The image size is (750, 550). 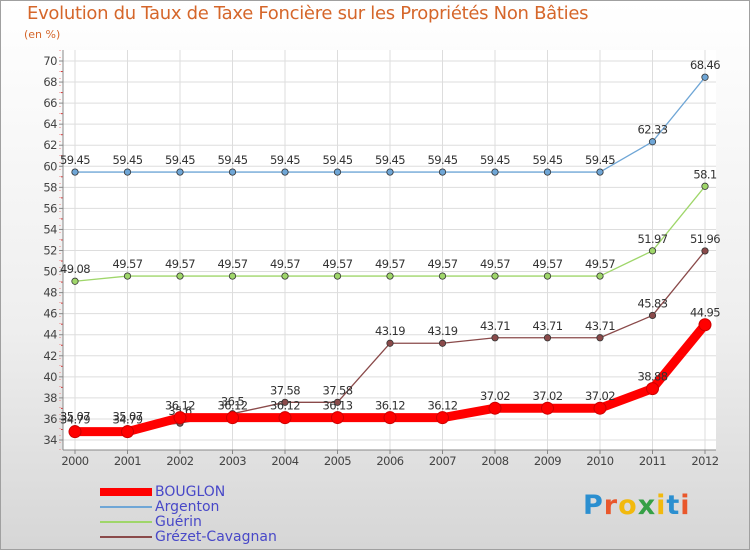 What do you see at coordinates (705, 239) in the screenshot?
I see `data-label-gr-zet-cavagnan: 51.96` at bounding box center [705, 239].